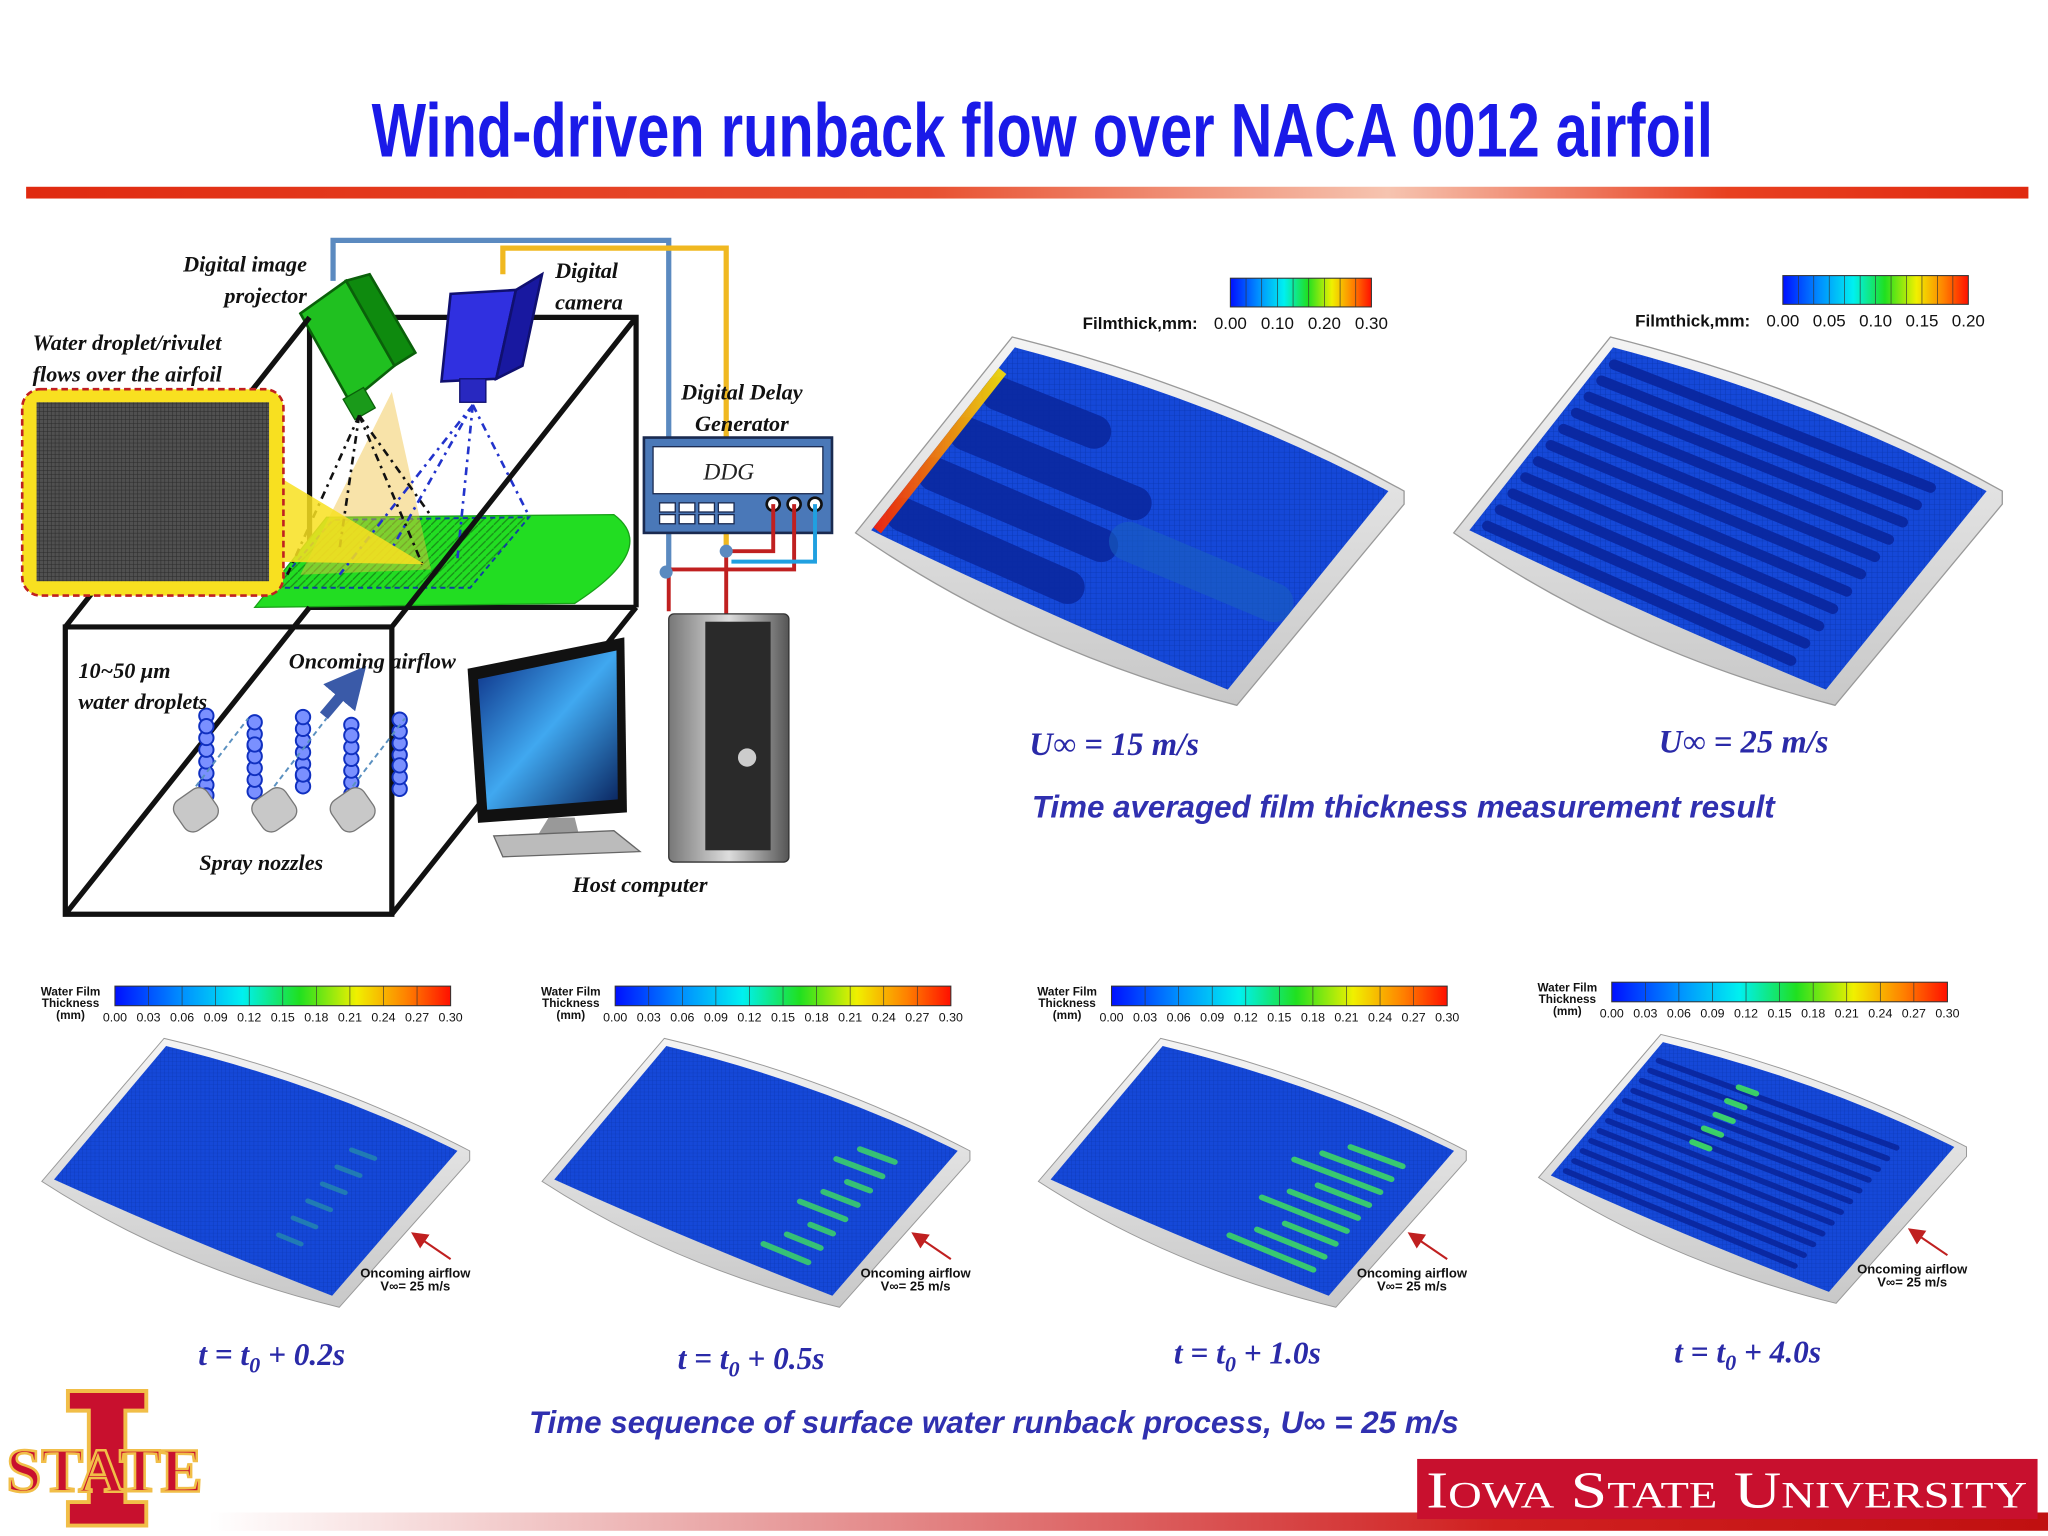  What do you see at coordinates (1829, 321) in the screenshot?
I see `colorbar-tick-label: 0.05` at bounding box center [1829, 321].